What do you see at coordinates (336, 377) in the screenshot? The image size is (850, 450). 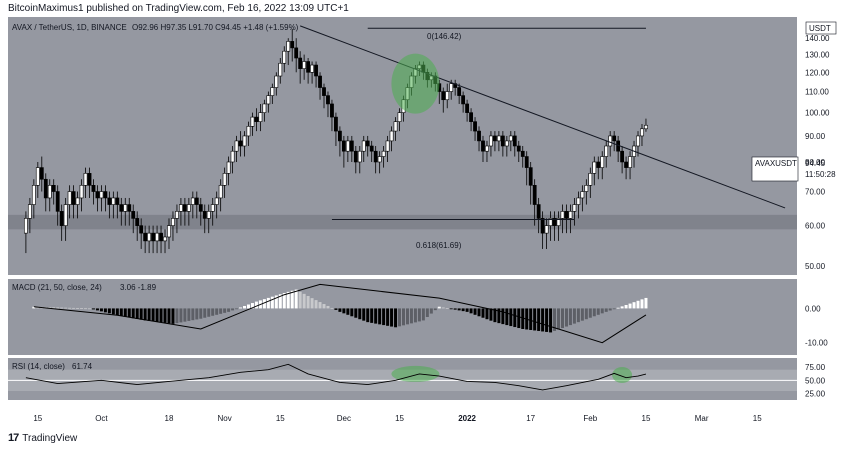 I see `rsi-group` at bounding box center [336, 377].